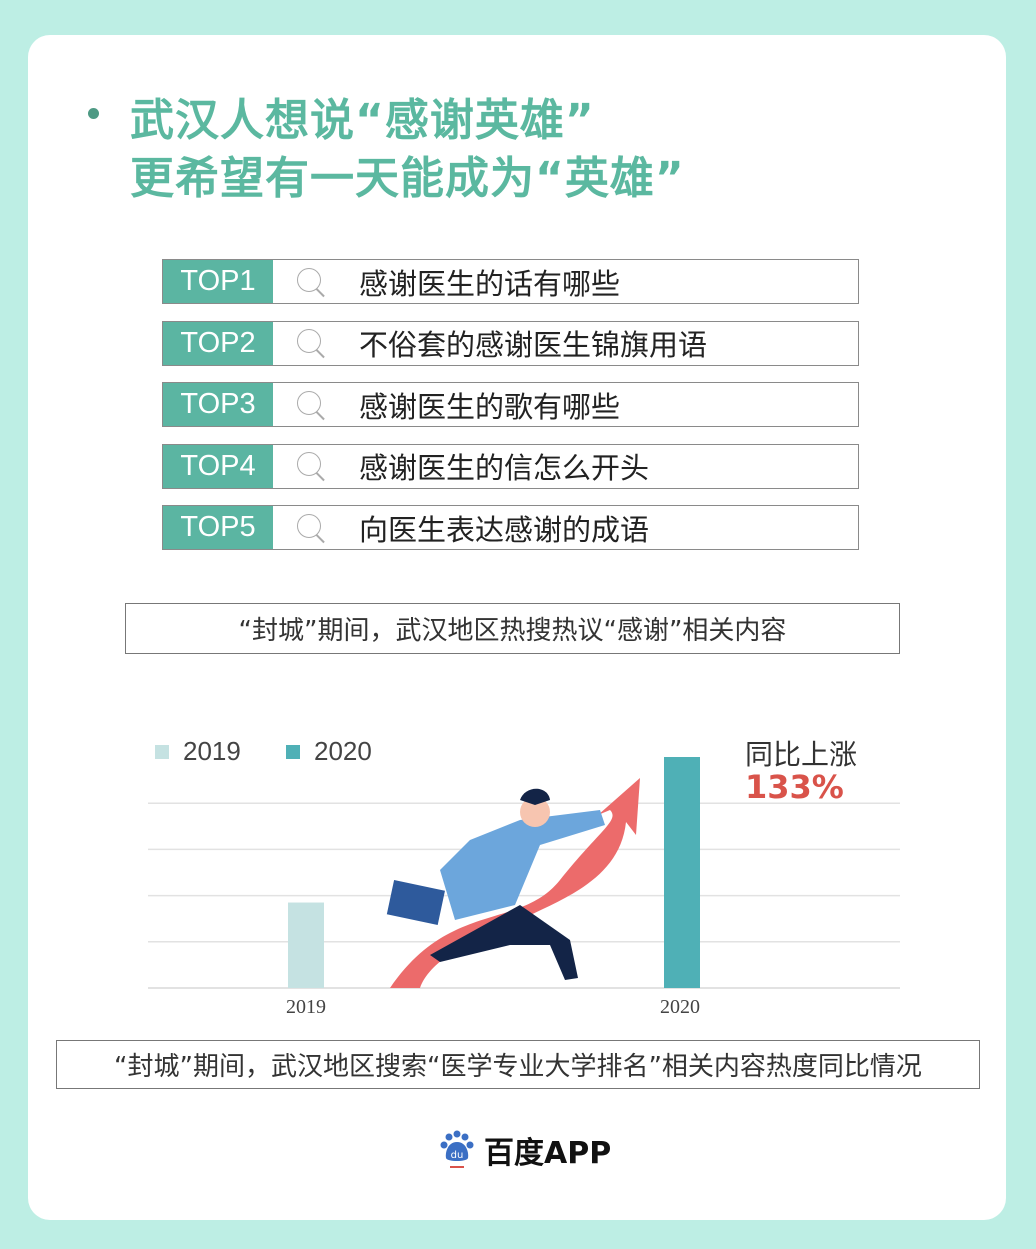 The image size is (1036, 1249). I want to click on person-legs-illustration, so click(504, 942).